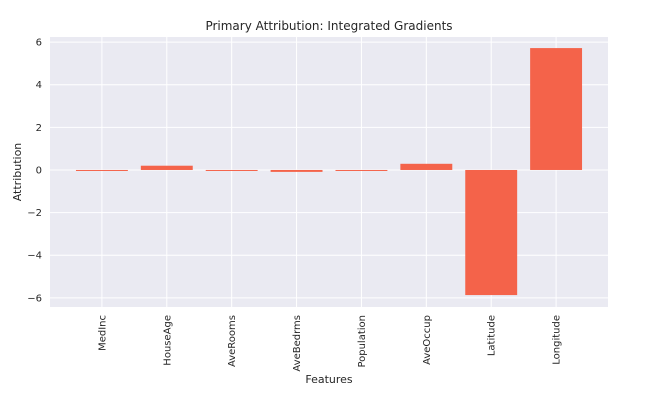  I want to click on y-tick-label: 0, so click(39, 170).